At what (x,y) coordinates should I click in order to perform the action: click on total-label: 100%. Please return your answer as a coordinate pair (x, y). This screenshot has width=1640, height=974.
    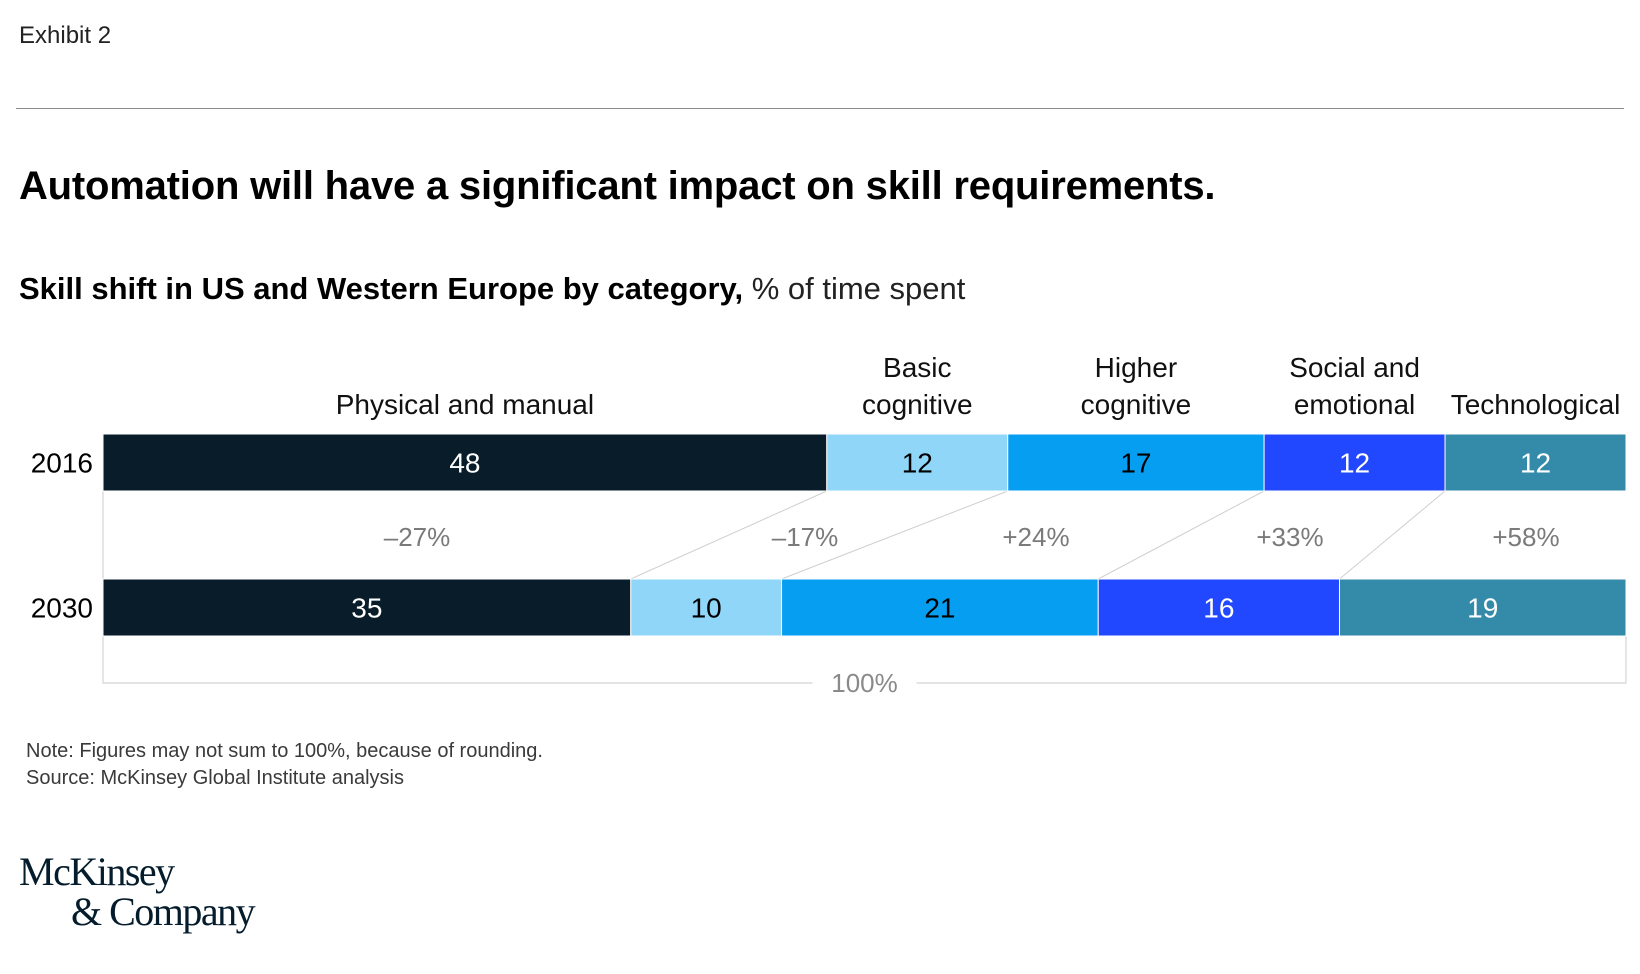
    Looking at the image, I should click on (864, 683).